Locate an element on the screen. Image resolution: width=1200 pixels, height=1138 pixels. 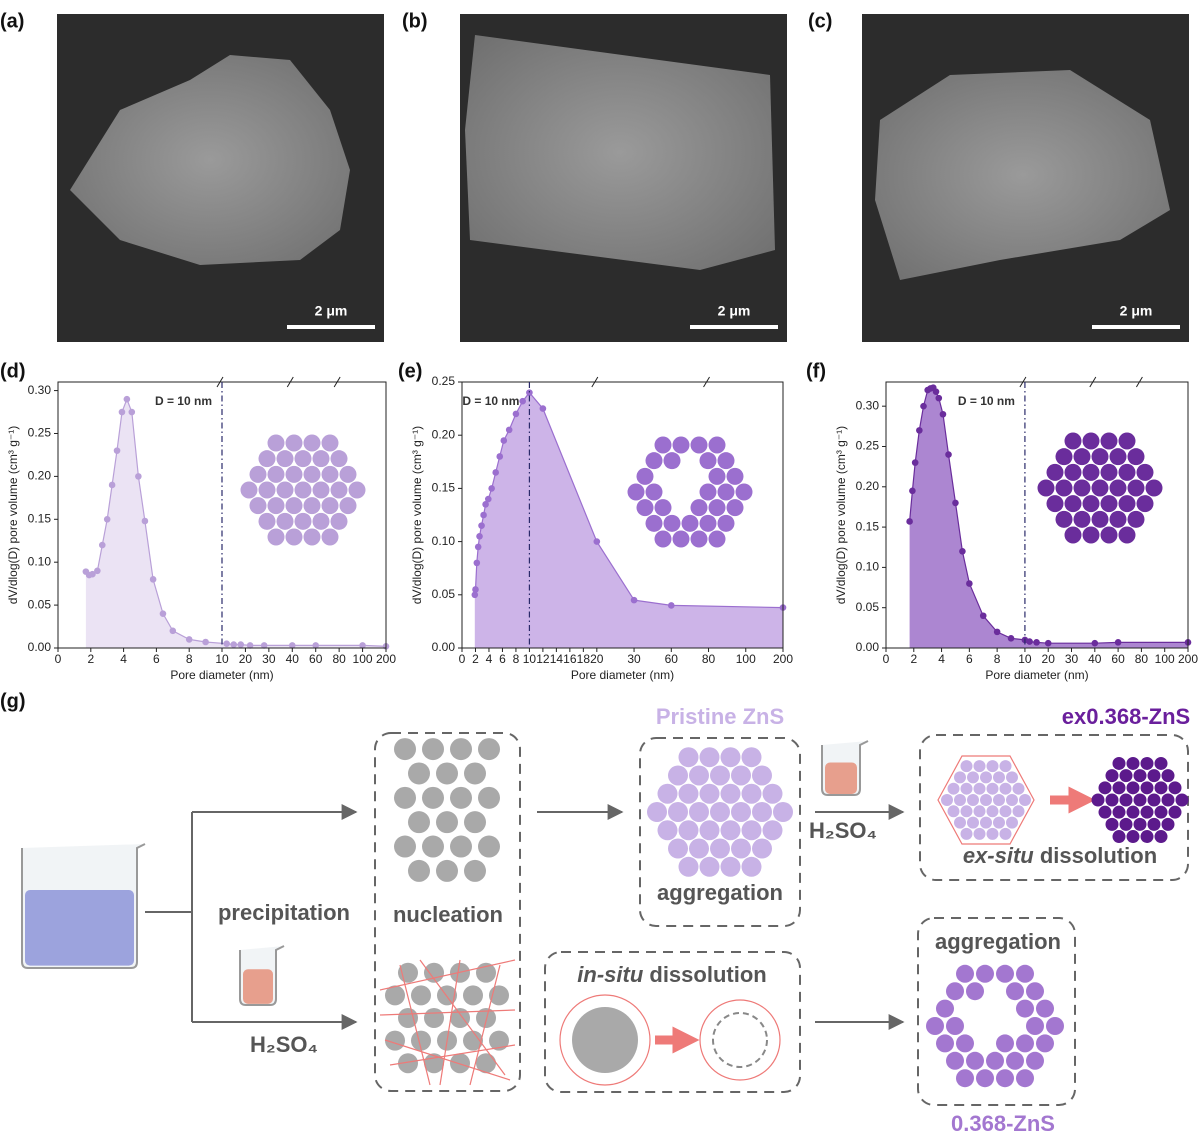
scale-bar is located at coordinates (331, 327).